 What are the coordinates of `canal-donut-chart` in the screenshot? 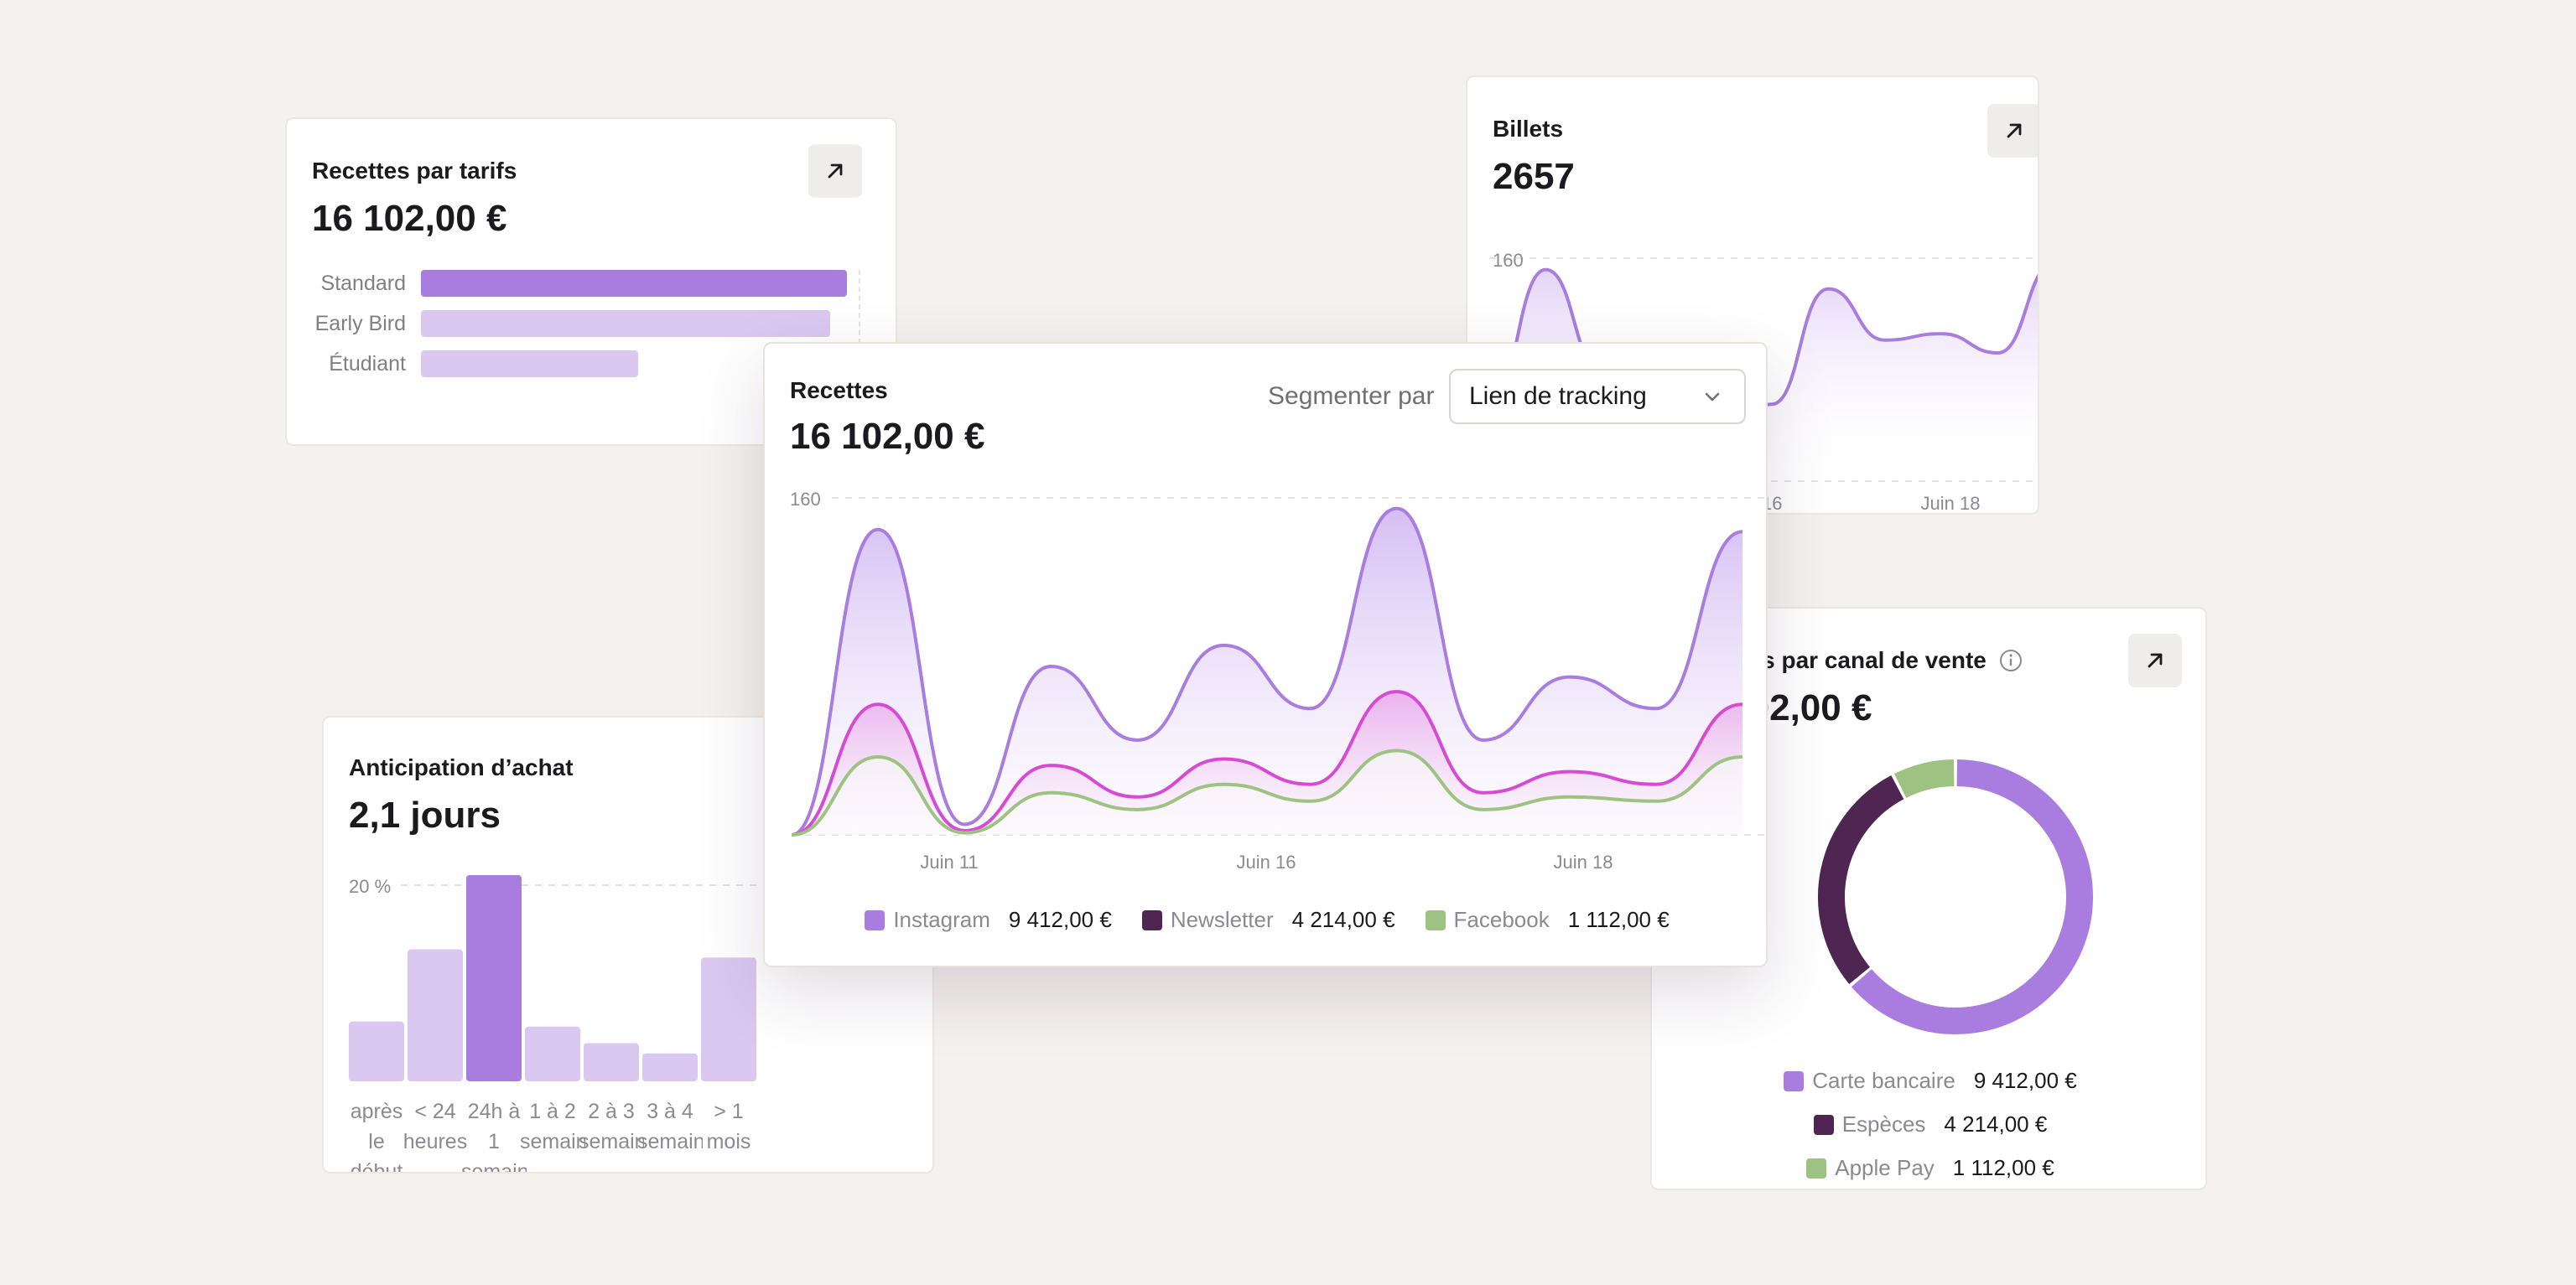 It's located at (1955, 896).